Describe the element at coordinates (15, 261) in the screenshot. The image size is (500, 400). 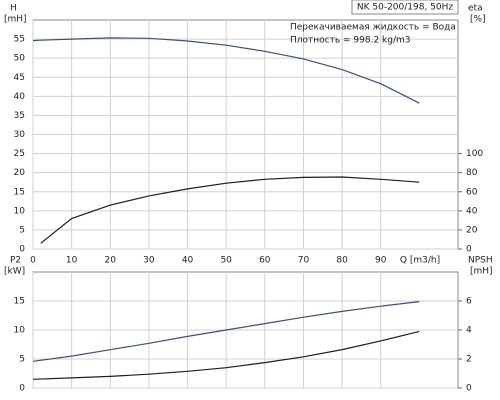
I see `y-axis-label: P2` at that location.